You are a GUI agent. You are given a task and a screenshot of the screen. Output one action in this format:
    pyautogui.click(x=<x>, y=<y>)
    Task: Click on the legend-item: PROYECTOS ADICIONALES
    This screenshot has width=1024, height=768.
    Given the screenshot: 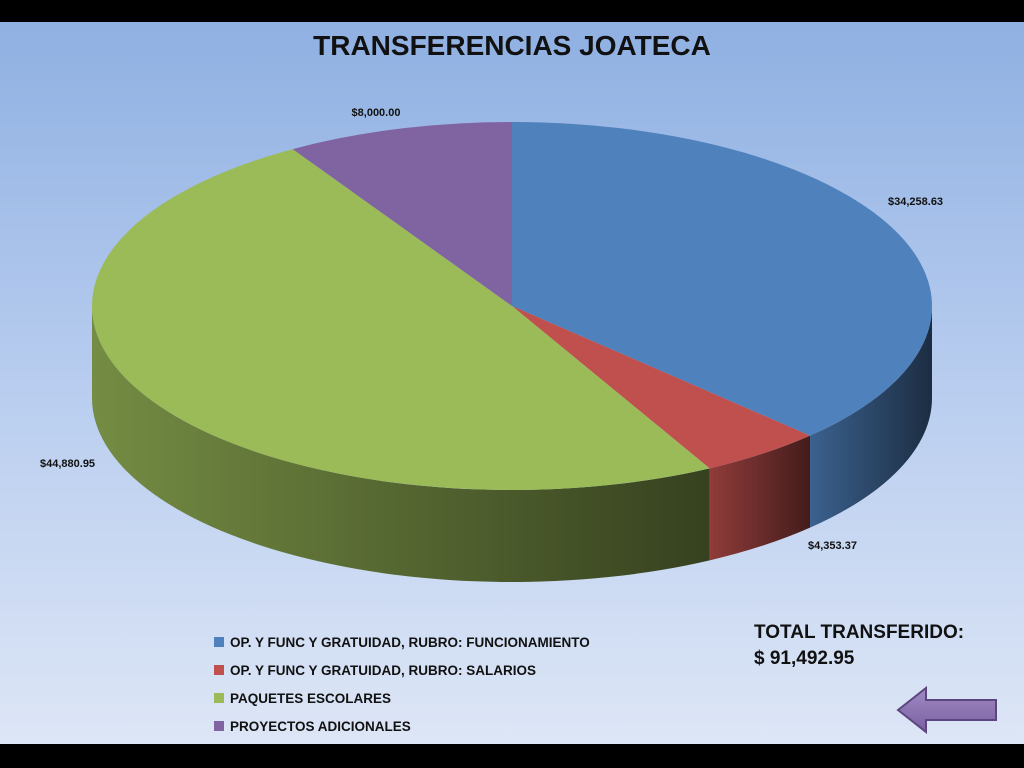 What is the action you would take?
    pyautogui.click(x=402, y=726)
    